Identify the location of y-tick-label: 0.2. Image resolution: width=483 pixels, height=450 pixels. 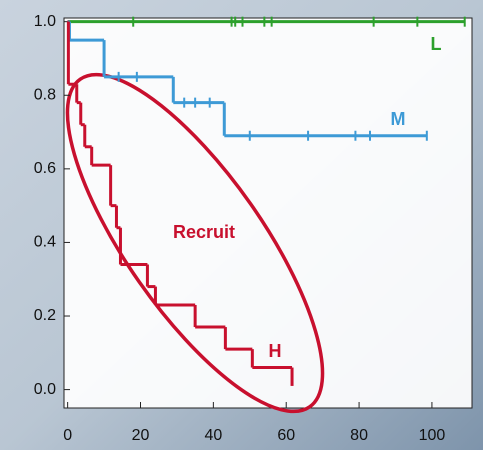
(45, 315).